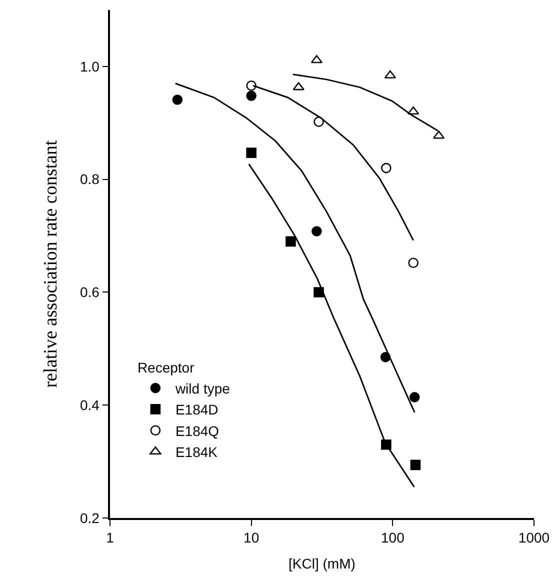 The height and width of the screenshot is (580, 560). Describe the element at coordinates (90, 66) in the screenshot. I see `y-tick-label: 1.0` at that location.